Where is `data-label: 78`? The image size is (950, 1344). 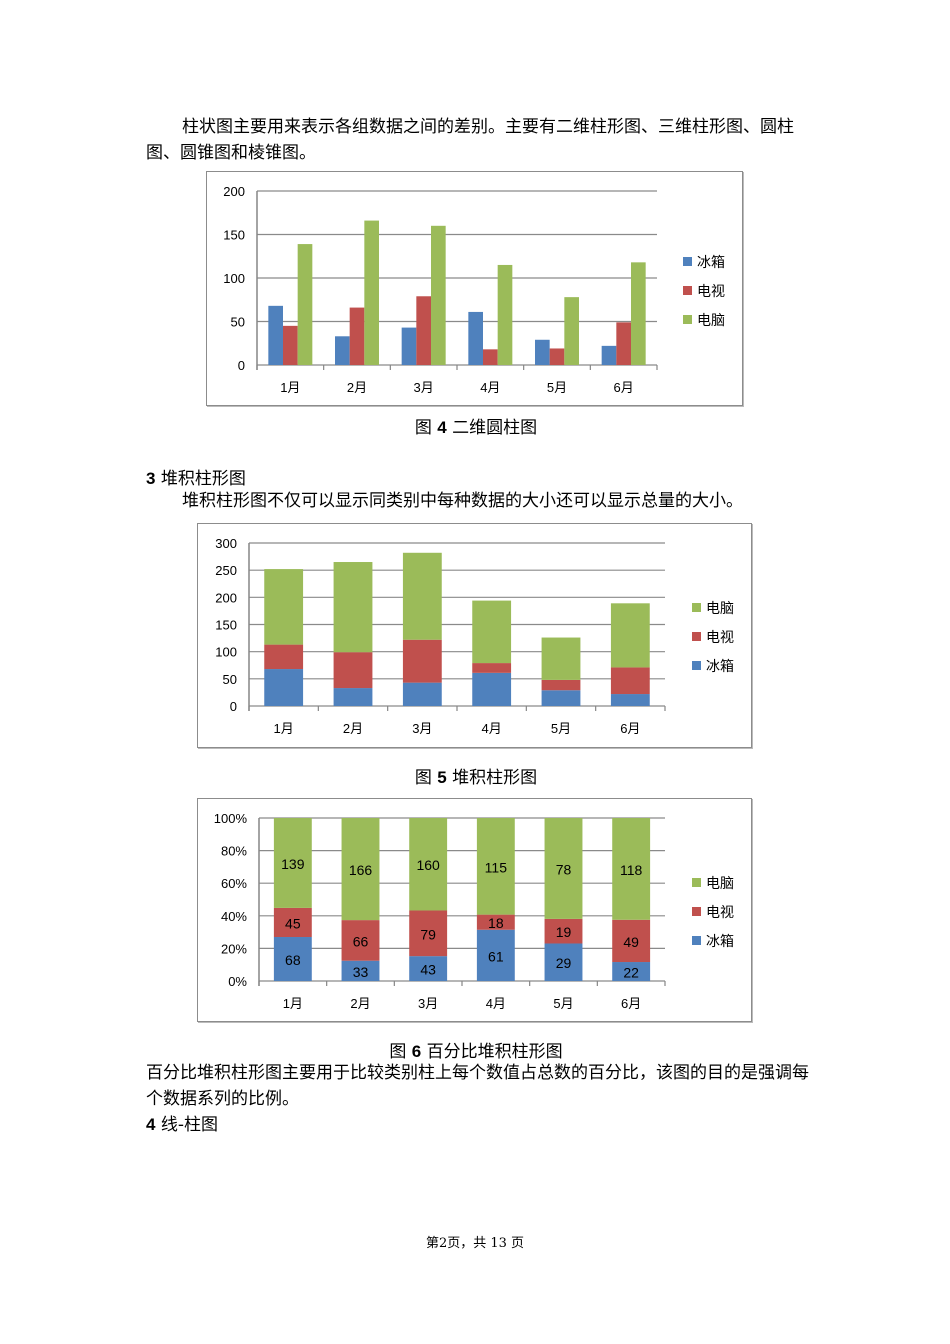
data-label: 78 is located at coordinates (564, 869).